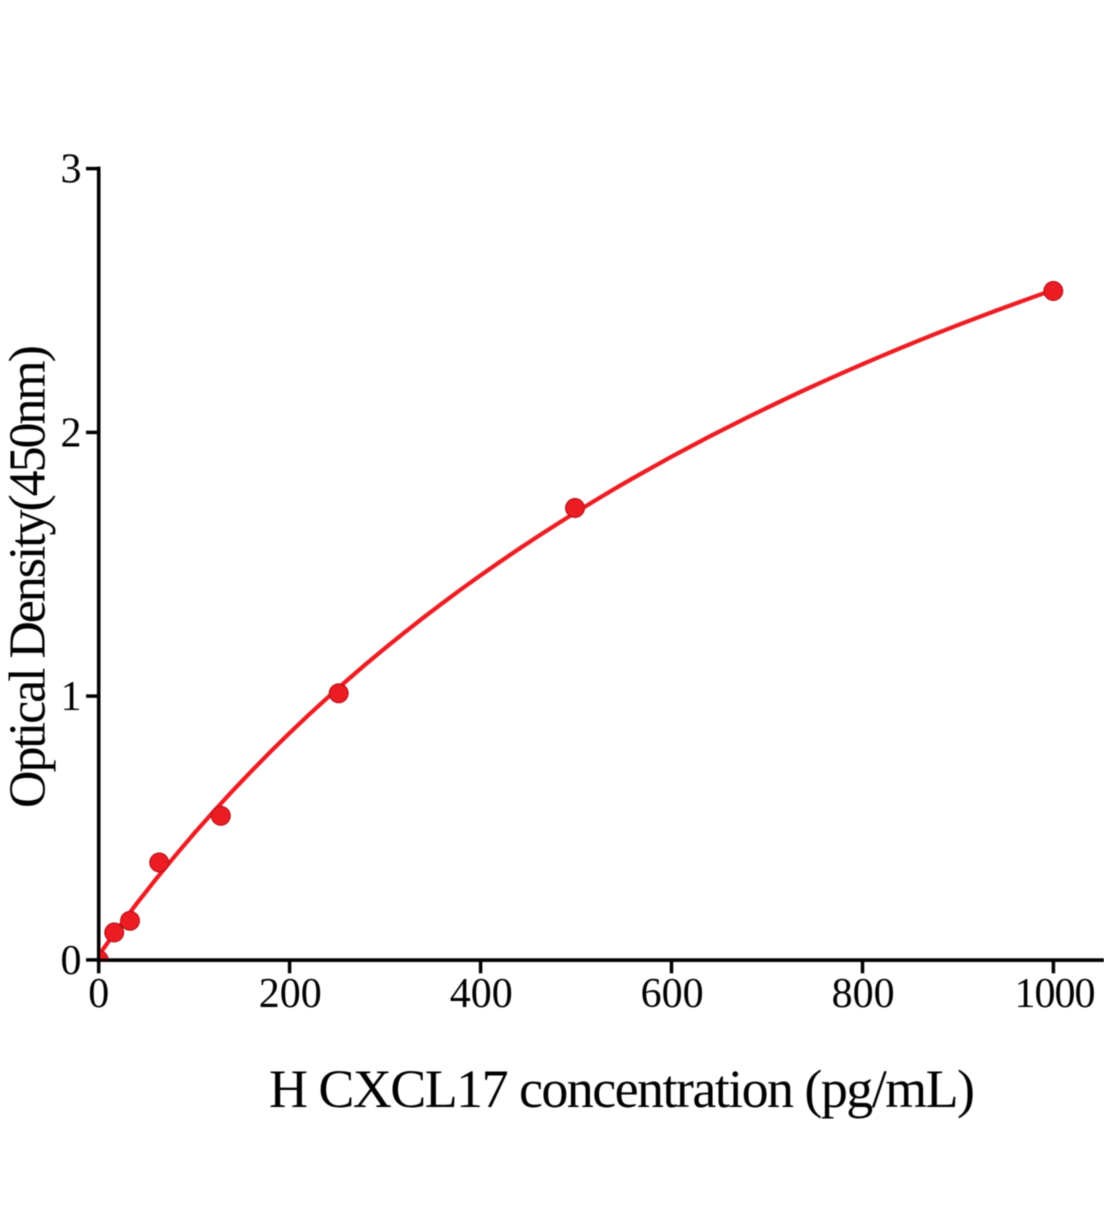 The width and height of the screenshot is (1104, 1205). Describe the element at coordinates (71, 433) in the screenshot. I see `svg-text: 2` at that location.